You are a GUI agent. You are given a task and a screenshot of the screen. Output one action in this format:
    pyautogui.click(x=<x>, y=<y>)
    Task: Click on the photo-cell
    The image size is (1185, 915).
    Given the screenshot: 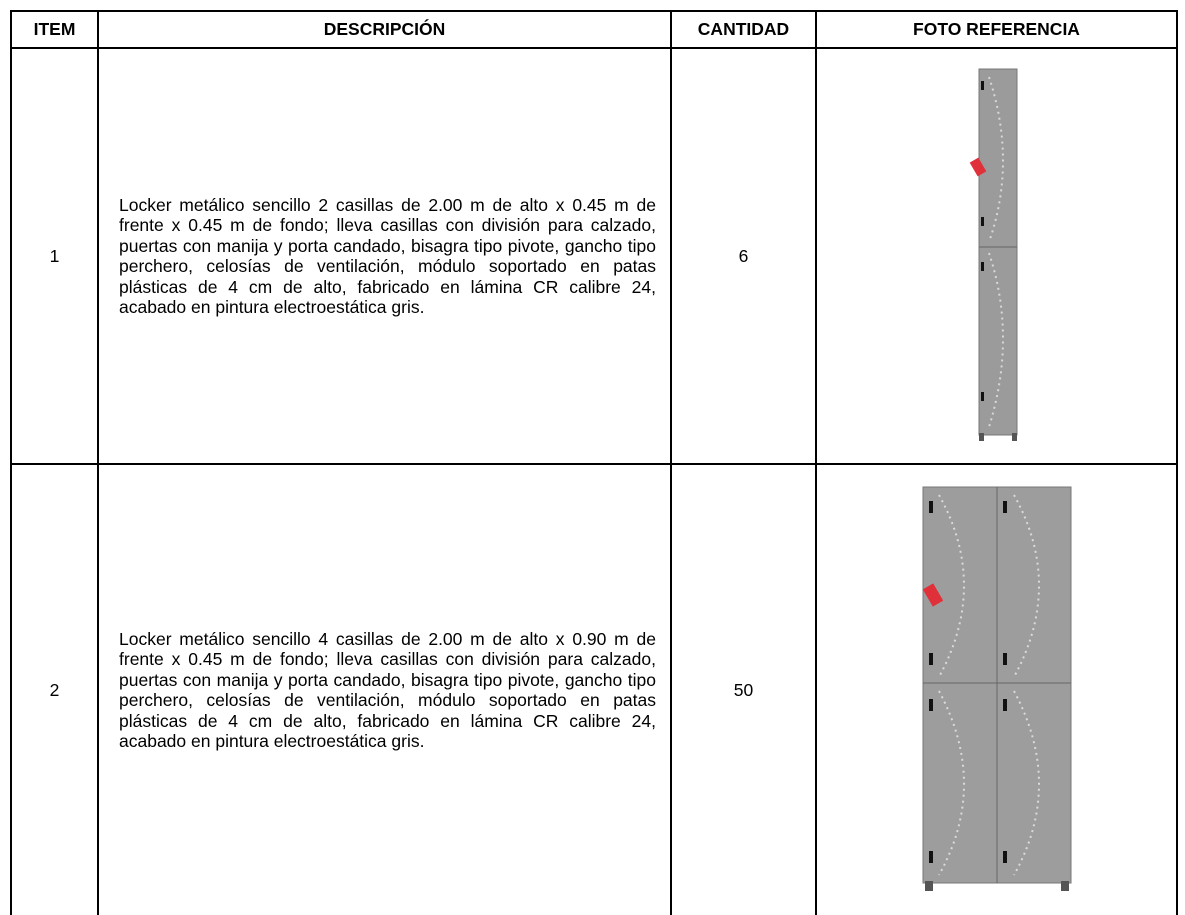 What is the action you would take?
    pyautogui.click(x=996, y=256)
    